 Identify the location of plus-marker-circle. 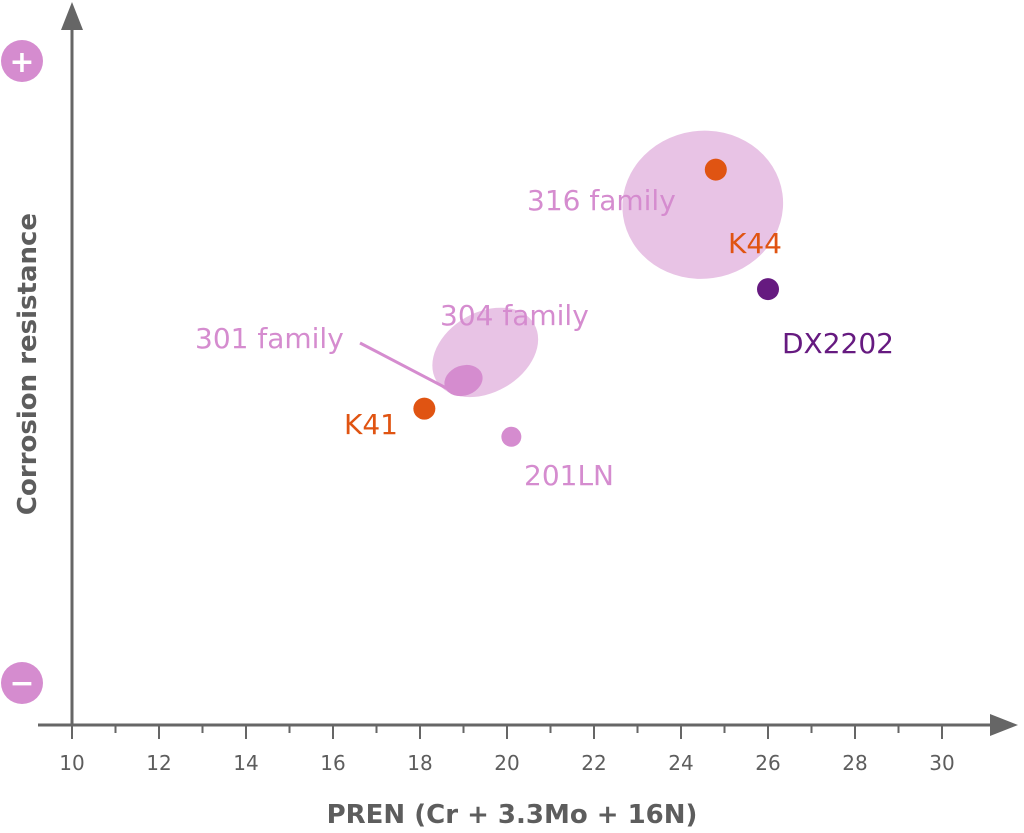
(22, 61).